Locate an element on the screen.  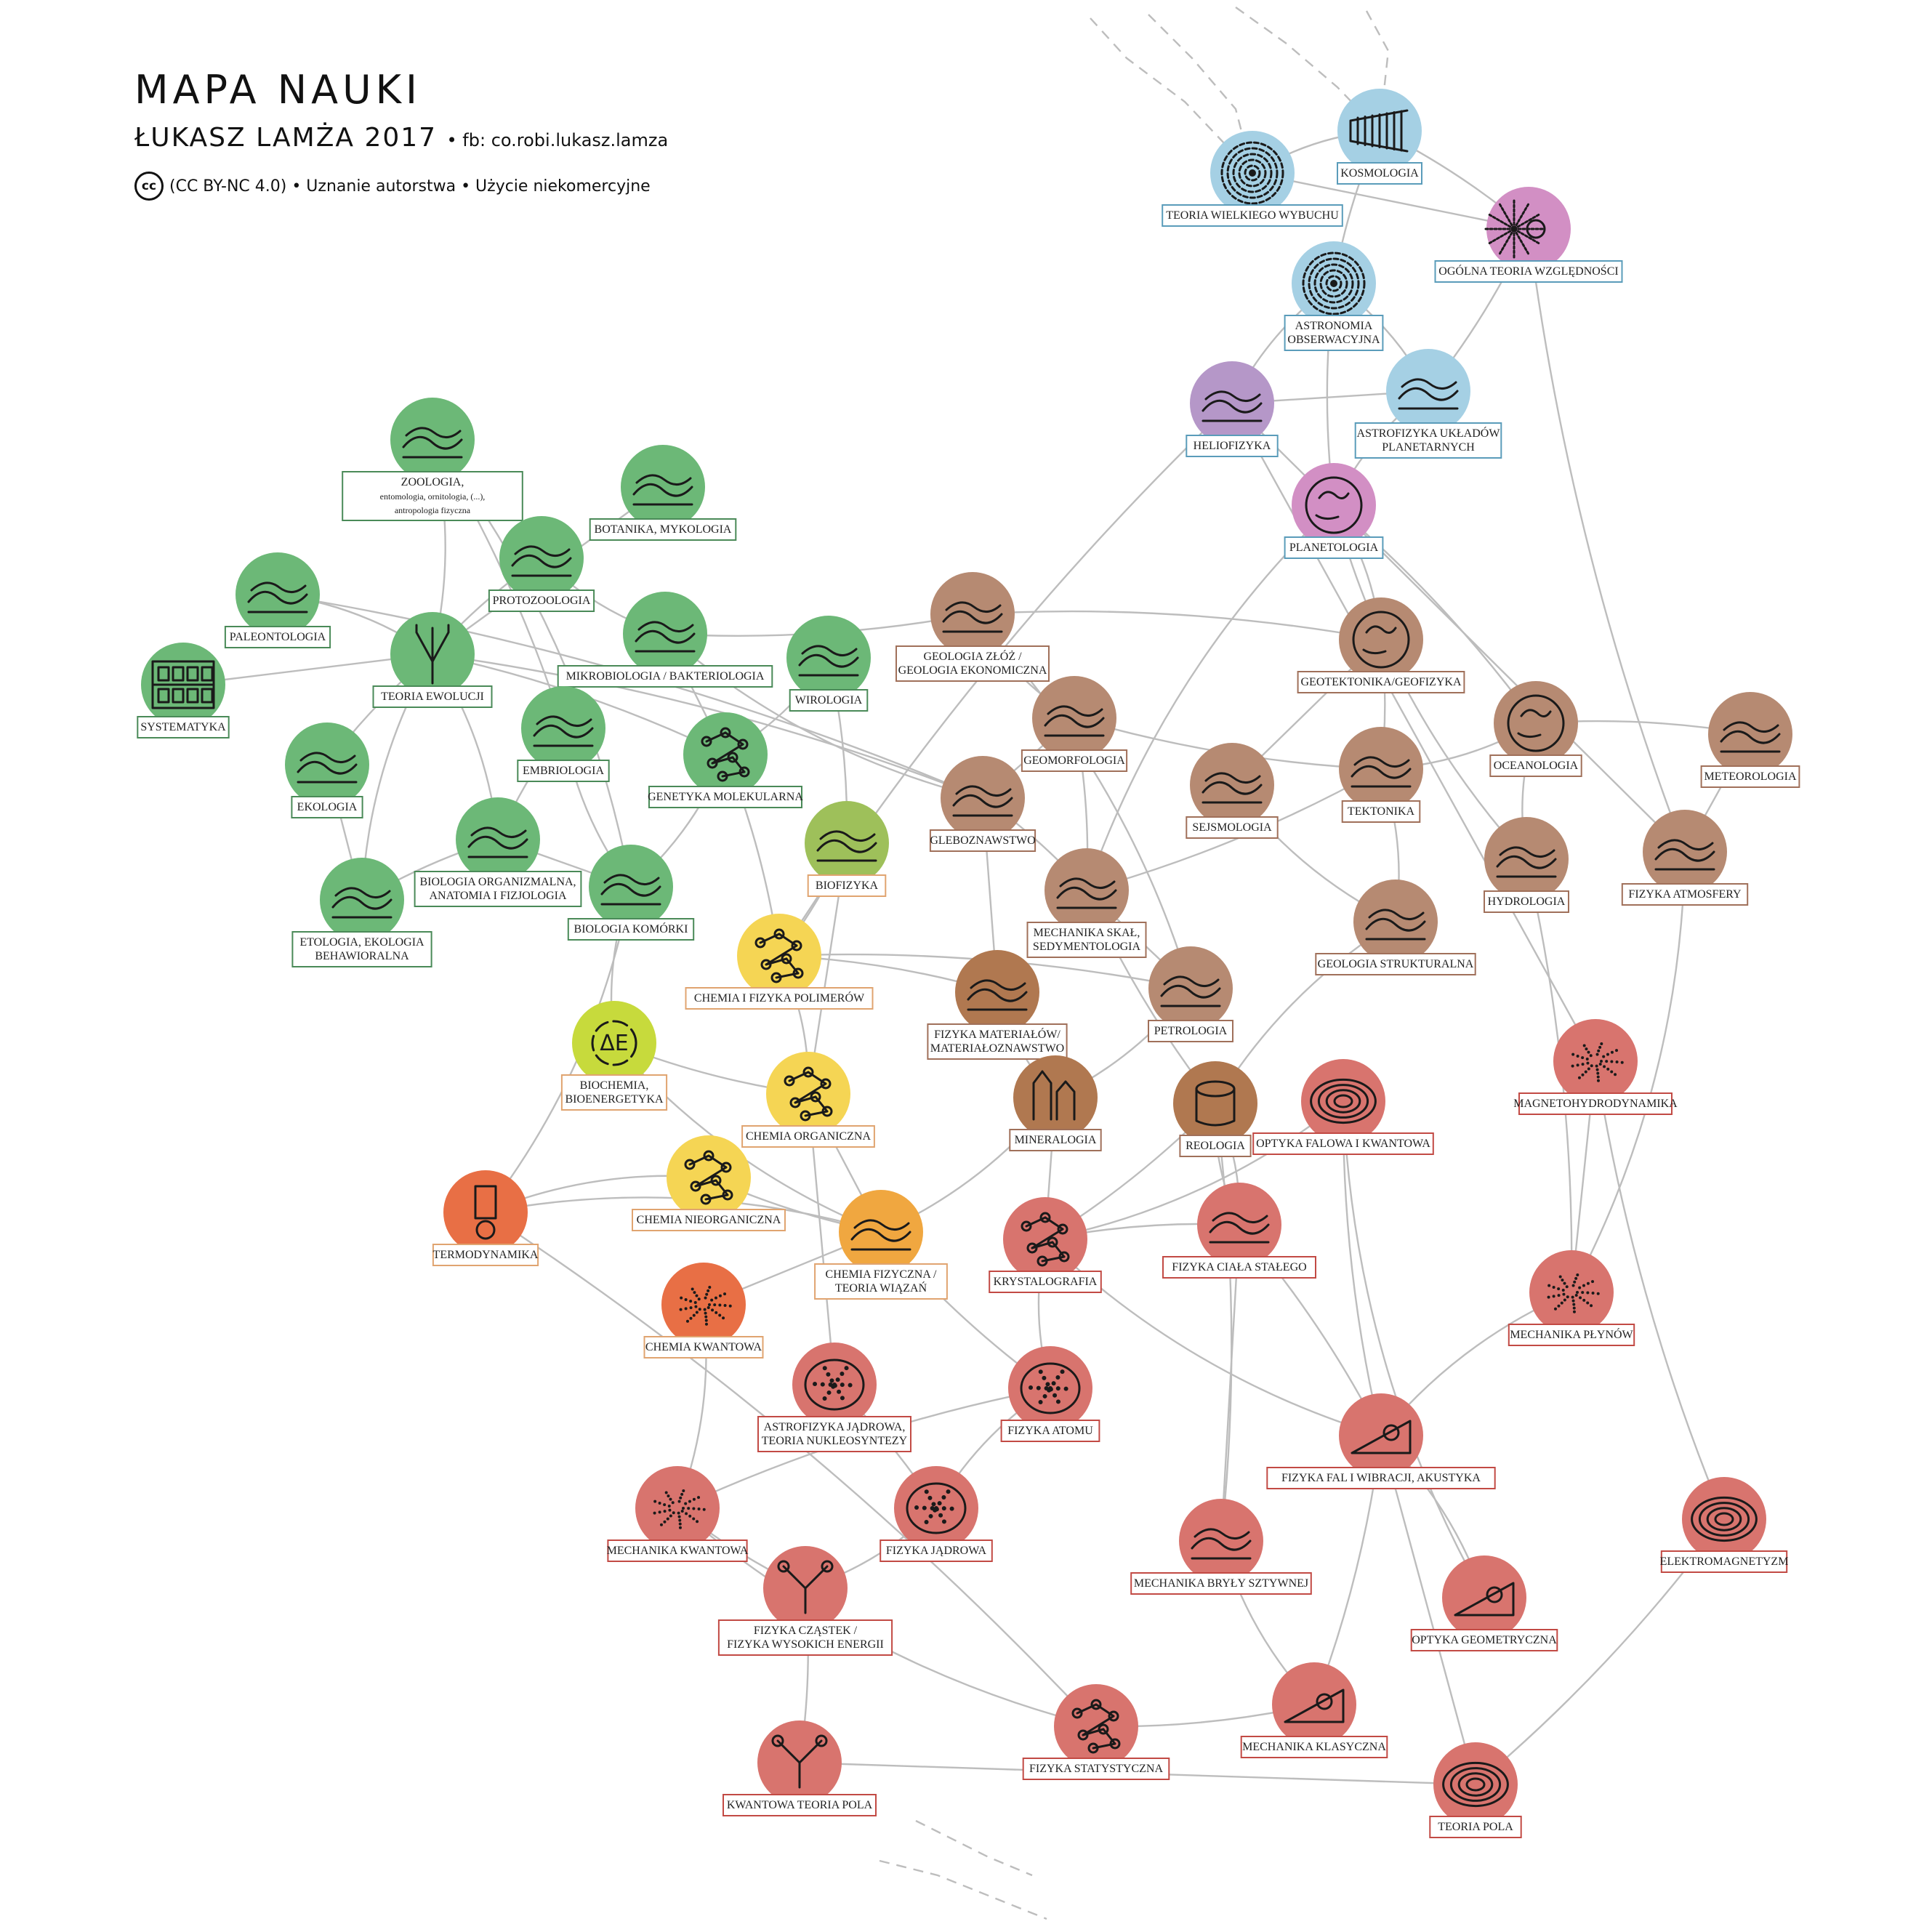
node-chemia-organiczna: CHEMIA ORGANICZNA is located at coordinates (808, 1100).